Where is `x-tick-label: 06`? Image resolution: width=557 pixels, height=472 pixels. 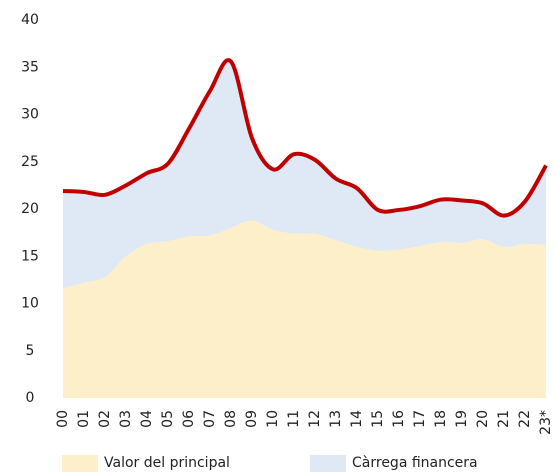
x-tick-label: 06 is located at coordinates (189, 419).